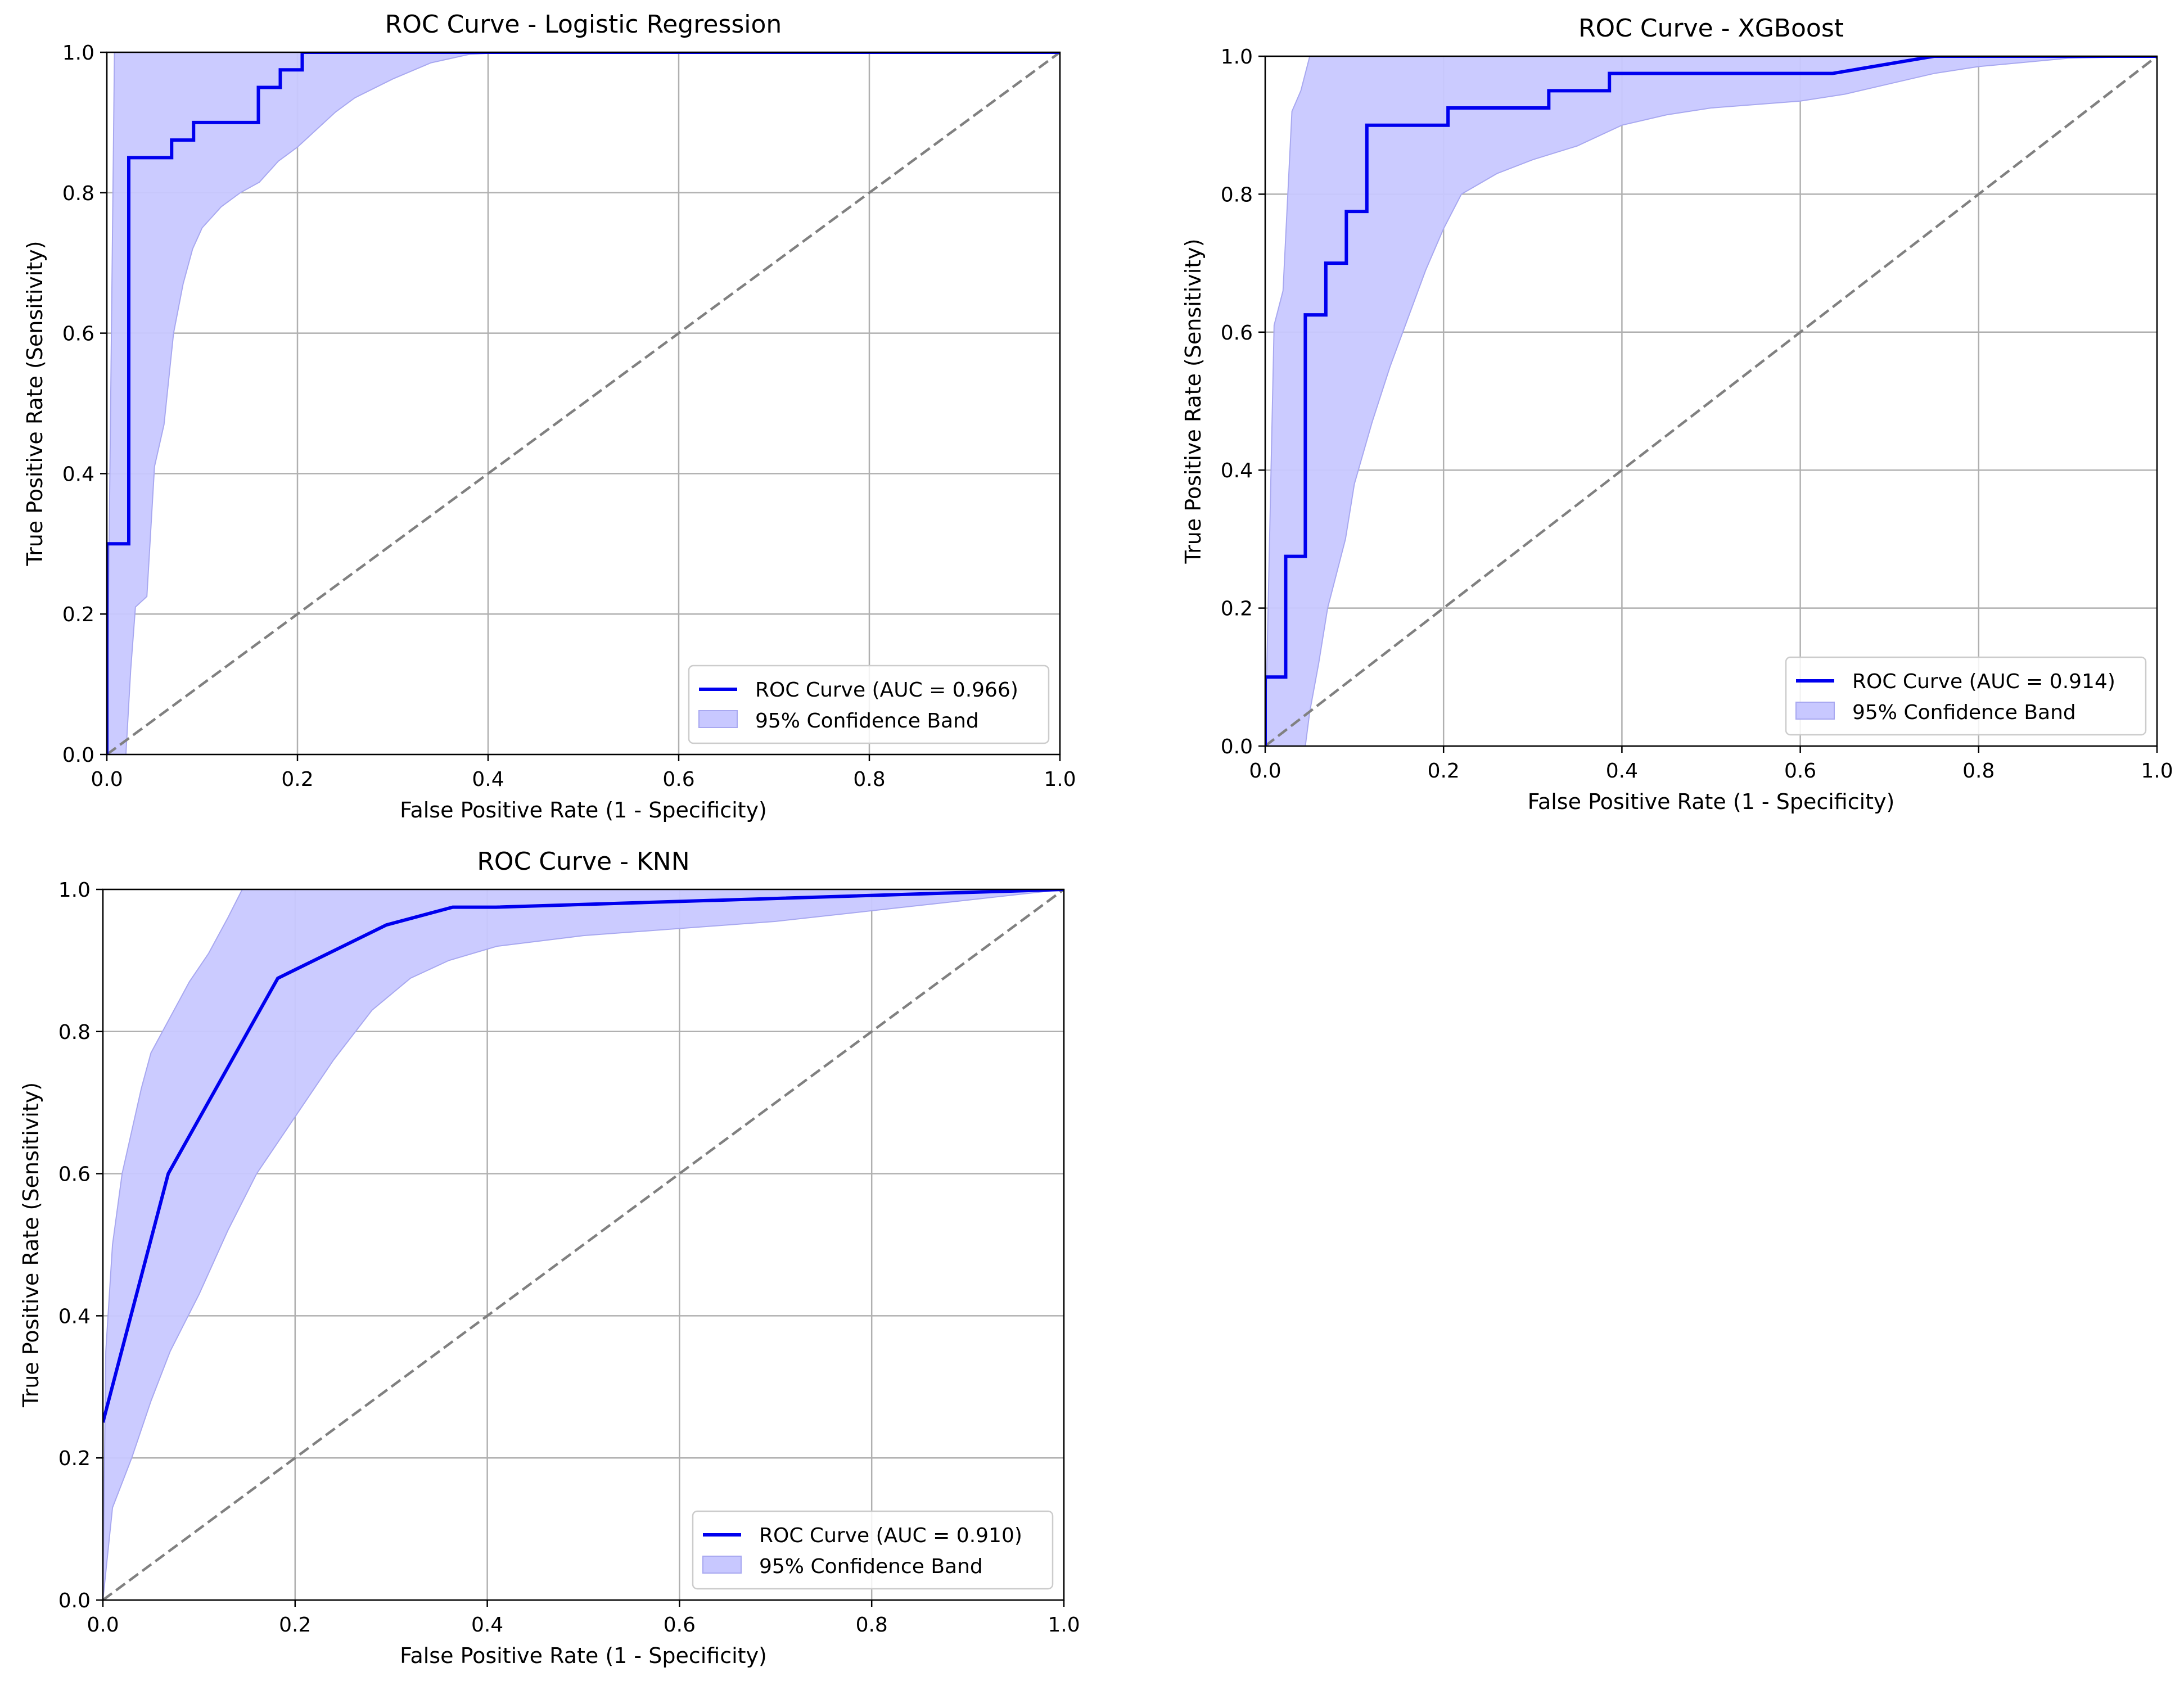 Image resolution: width=2184 pixels, height=1681 pixels. I want to click on chart1-legend-box, so click(869, 704).